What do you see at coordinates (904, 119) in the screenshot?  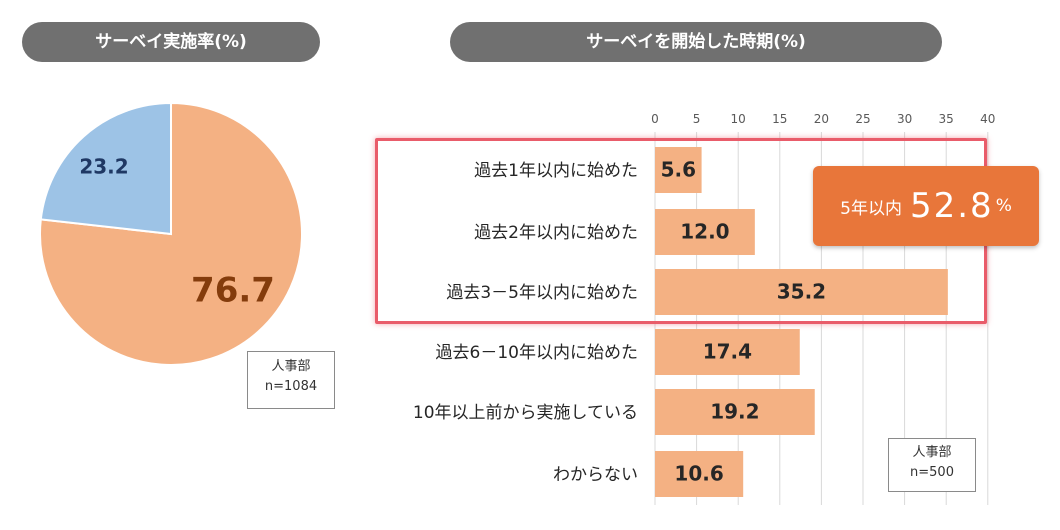 I see `x-tick-label-30: 30` at bounding box center [904, 119].